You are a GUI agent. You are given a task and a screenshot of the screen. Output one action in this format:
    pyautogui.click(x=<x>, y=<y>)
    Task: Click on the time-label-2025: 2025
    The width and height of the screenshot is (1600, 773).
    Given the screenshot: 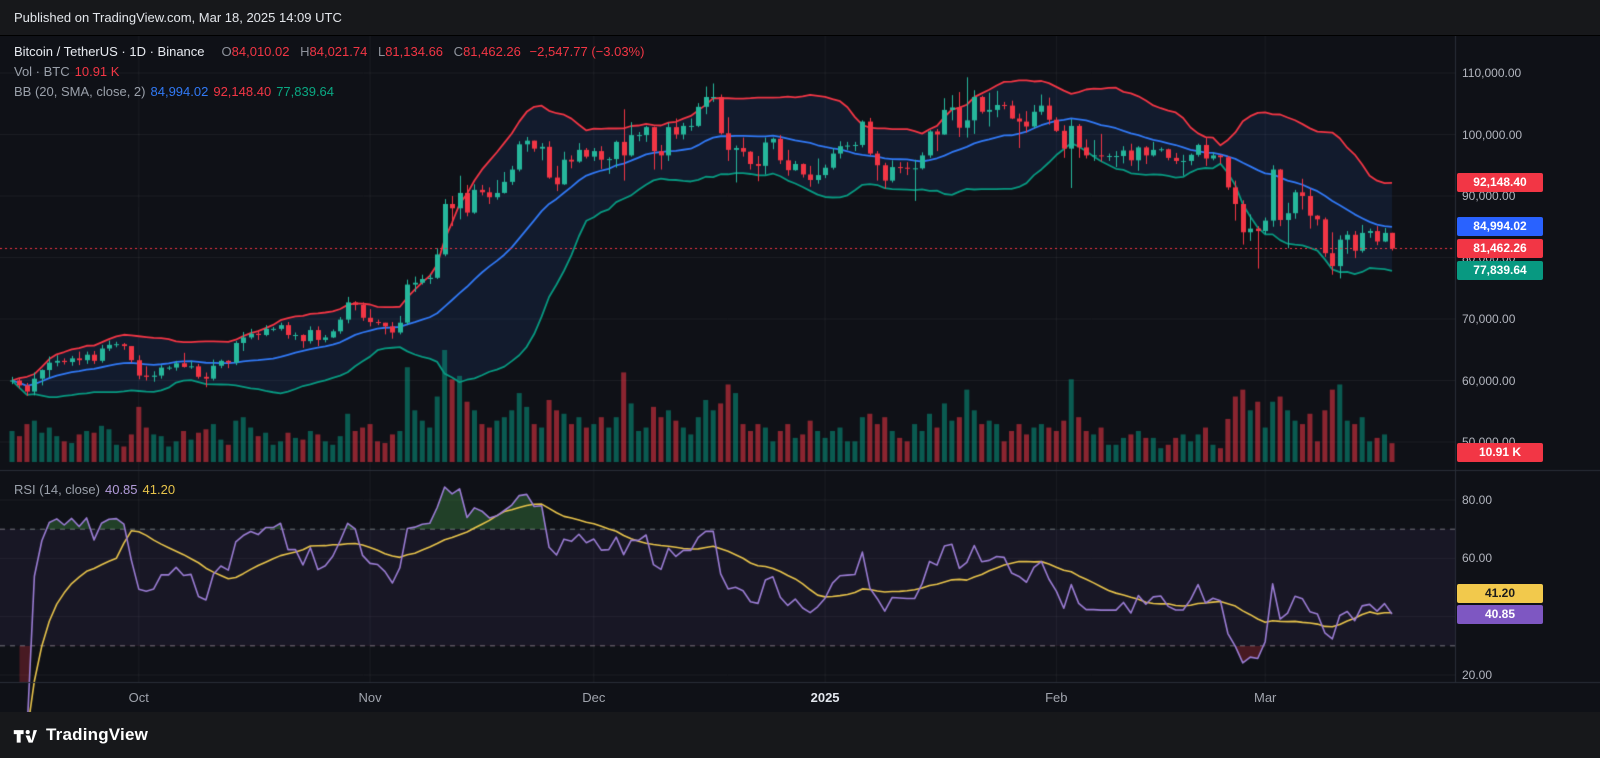 What is the action you would take?
    pyautogui.click(x=825, y=697)
    